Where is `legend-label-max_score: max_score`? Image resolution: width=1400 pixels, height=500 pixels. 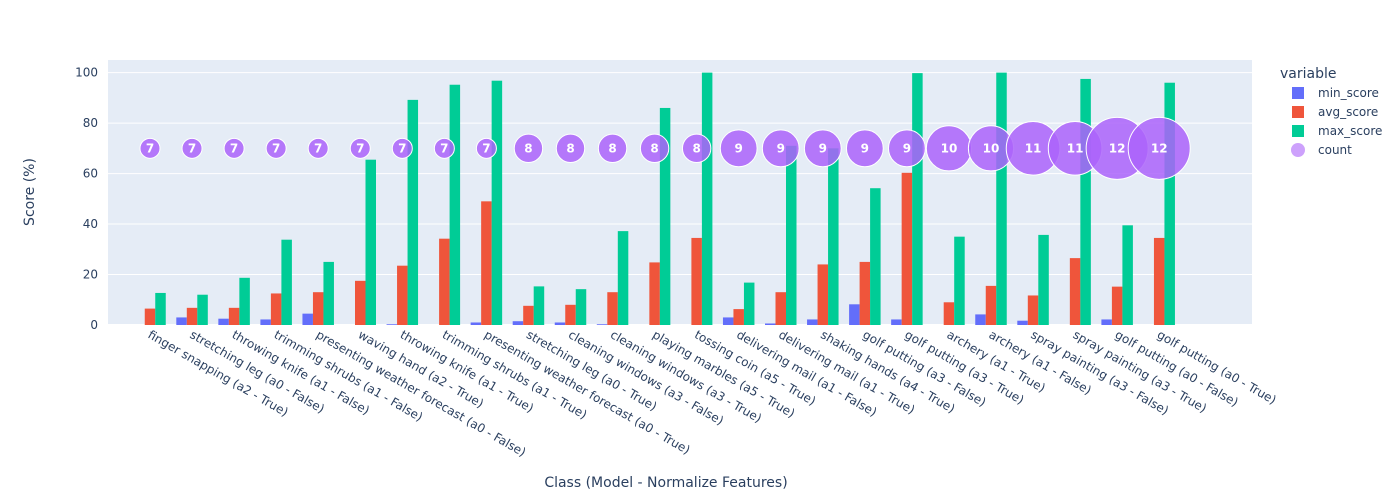
legend-label-max_score: max_score is located at coordinates (1350, 131).